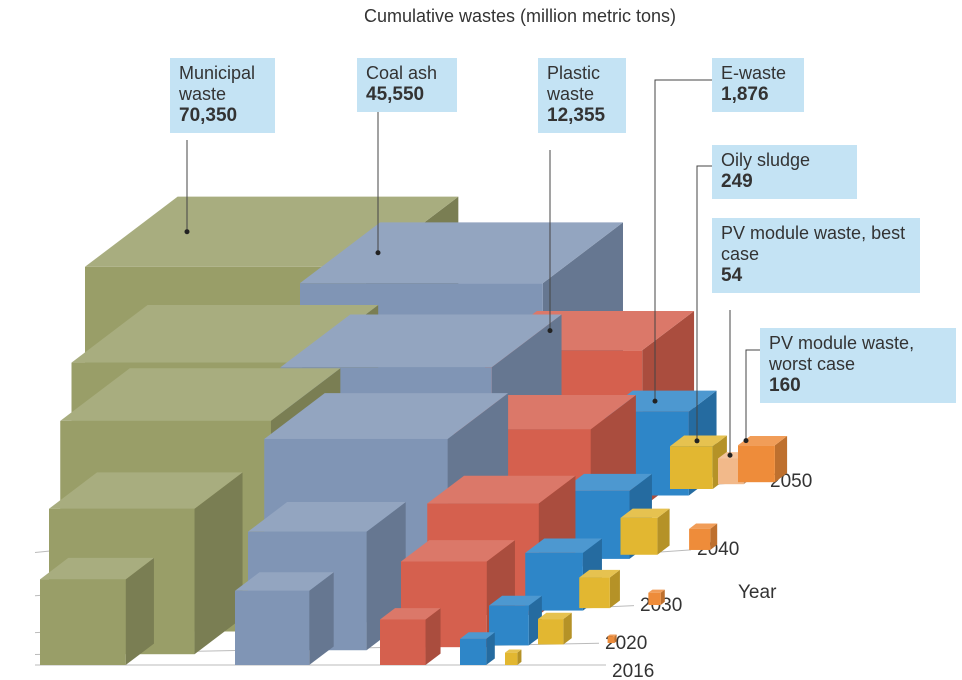 The height and width of the screenshot is (680, 962). Describe the element at coordinates (842, 353) in the screenshot. I see `callout-name: PV module waste, worst case` at that location.